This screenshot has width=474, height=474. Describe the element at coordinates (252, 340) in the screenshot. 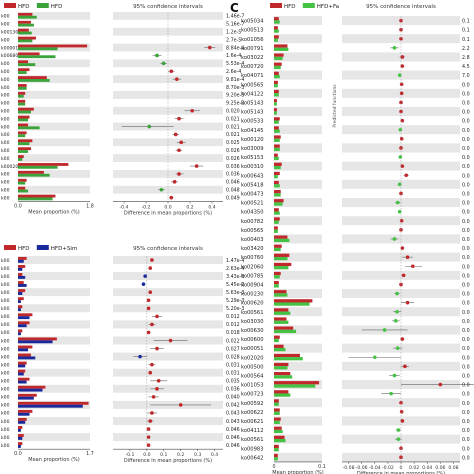

I see `row-label: ko00600` at that location.